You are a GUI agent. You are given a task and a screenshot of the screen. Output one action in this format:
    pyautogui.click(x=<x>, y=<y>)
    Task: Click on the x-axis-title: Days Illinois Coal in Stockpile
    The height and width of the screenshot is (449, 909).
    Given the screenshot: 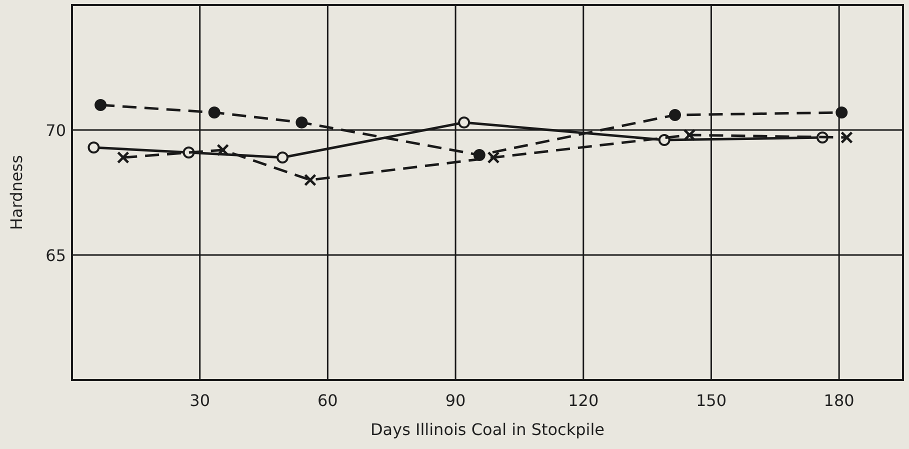 What is the action you would take?
    pyautogui.click(x=487, y=429)
    